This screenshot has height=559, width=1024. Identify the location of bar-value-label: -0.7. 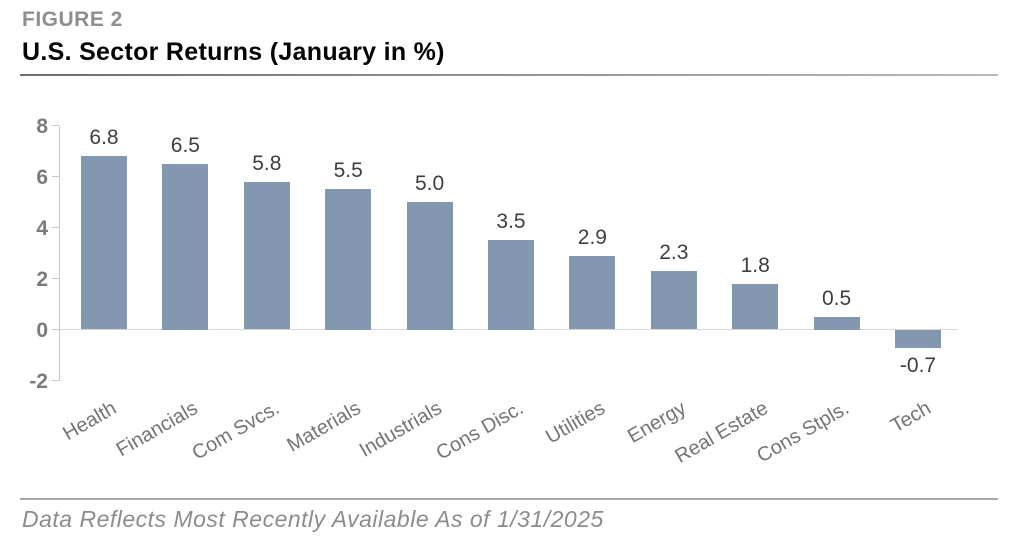
(918, 366).